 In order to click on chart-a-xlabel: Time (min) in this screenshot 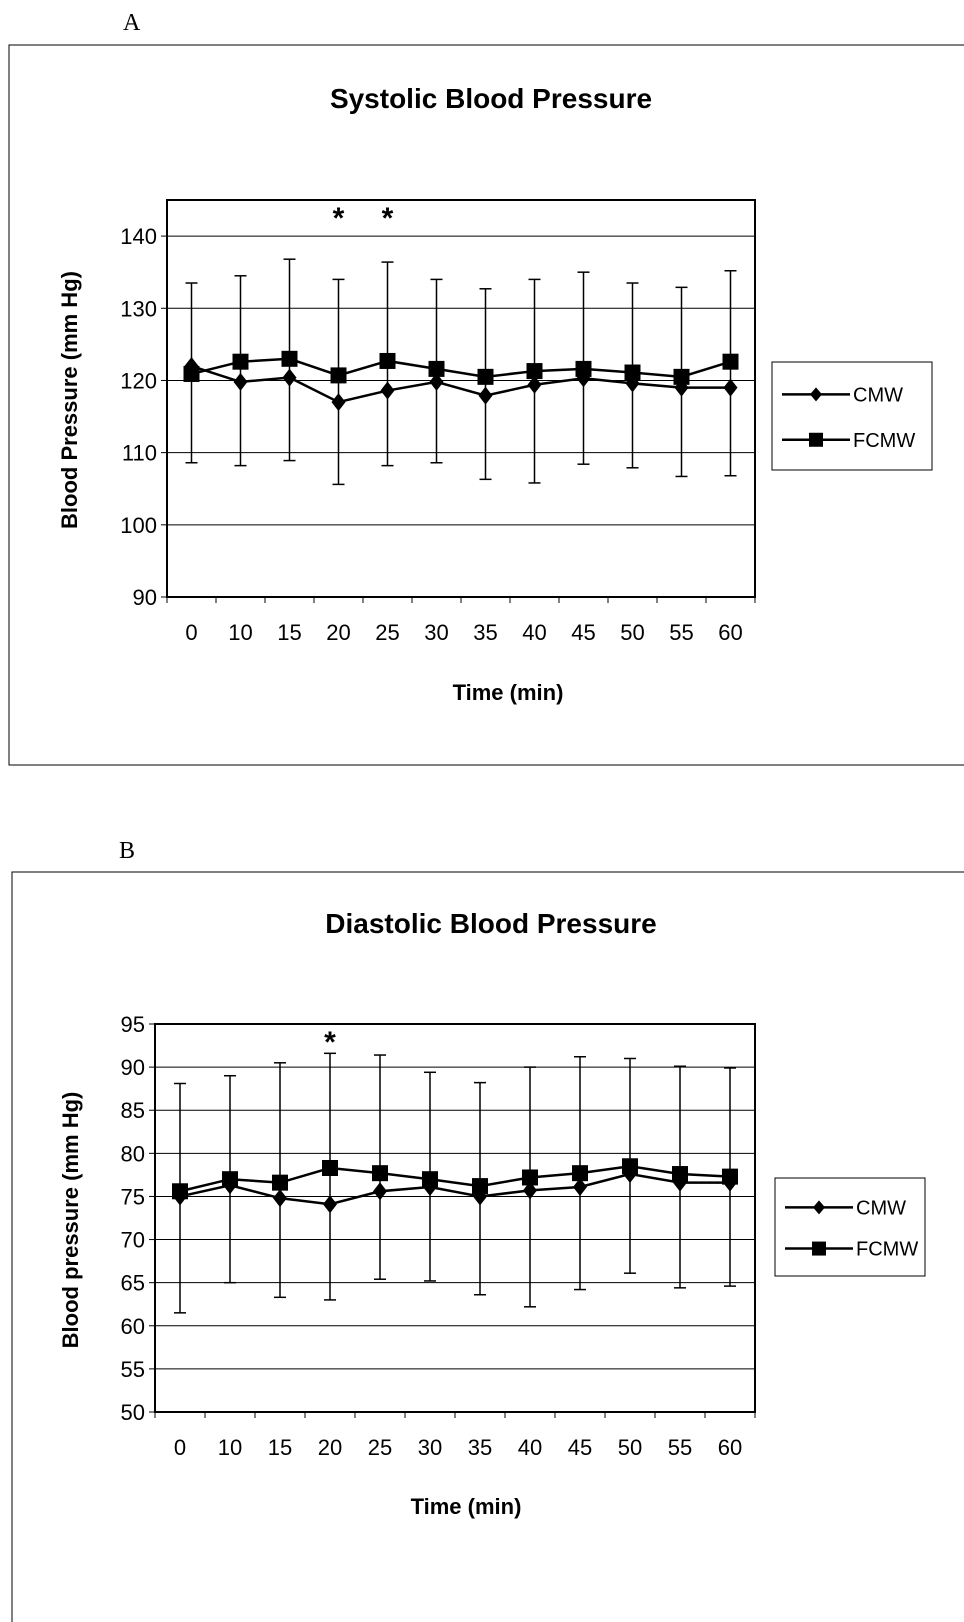, I will do `click(508, 692)`.